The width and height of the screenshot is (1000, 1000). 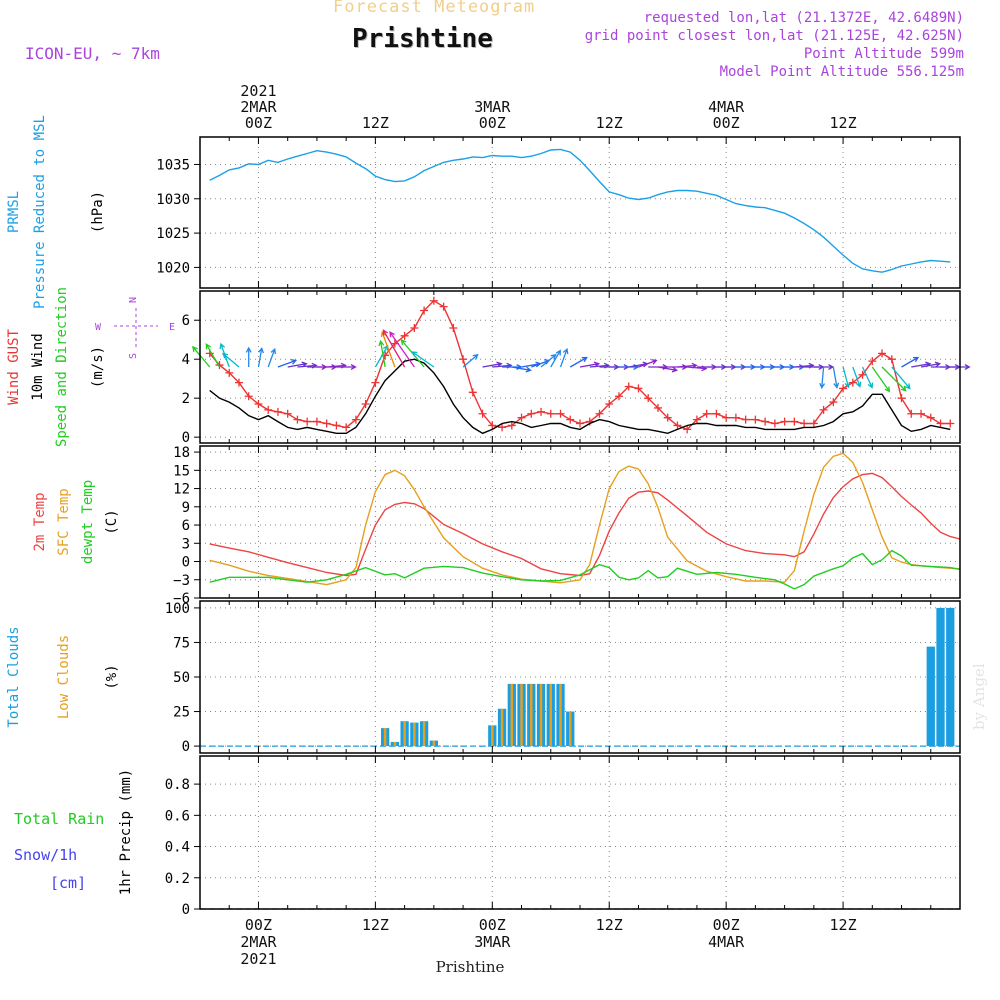 I want to click on y-axis-label: SFC Temp, so click(x=64, y=521).